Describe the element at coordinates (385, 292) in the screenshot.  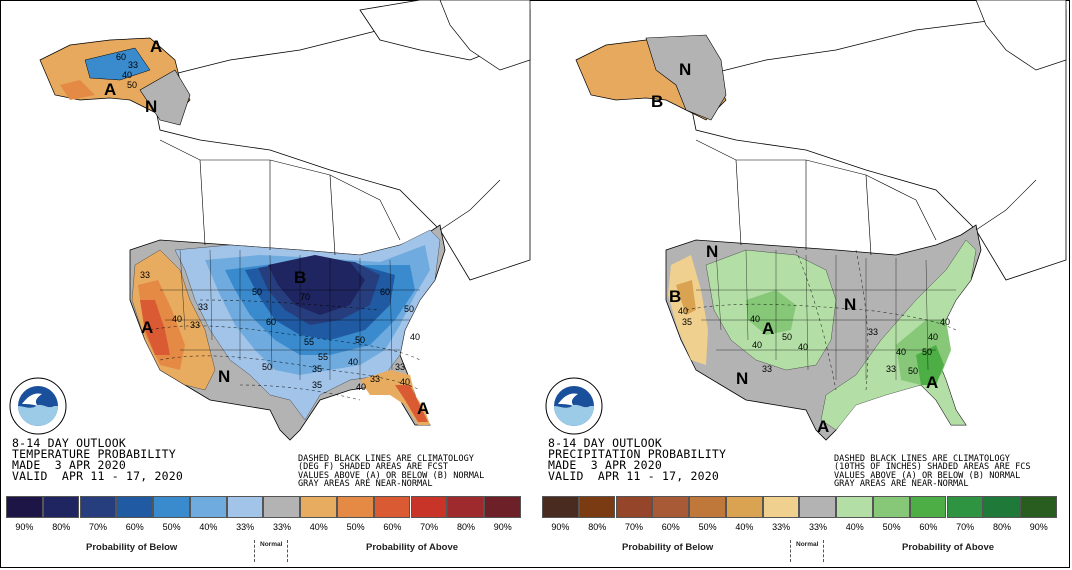
I see `contour-label: 60` at that location.